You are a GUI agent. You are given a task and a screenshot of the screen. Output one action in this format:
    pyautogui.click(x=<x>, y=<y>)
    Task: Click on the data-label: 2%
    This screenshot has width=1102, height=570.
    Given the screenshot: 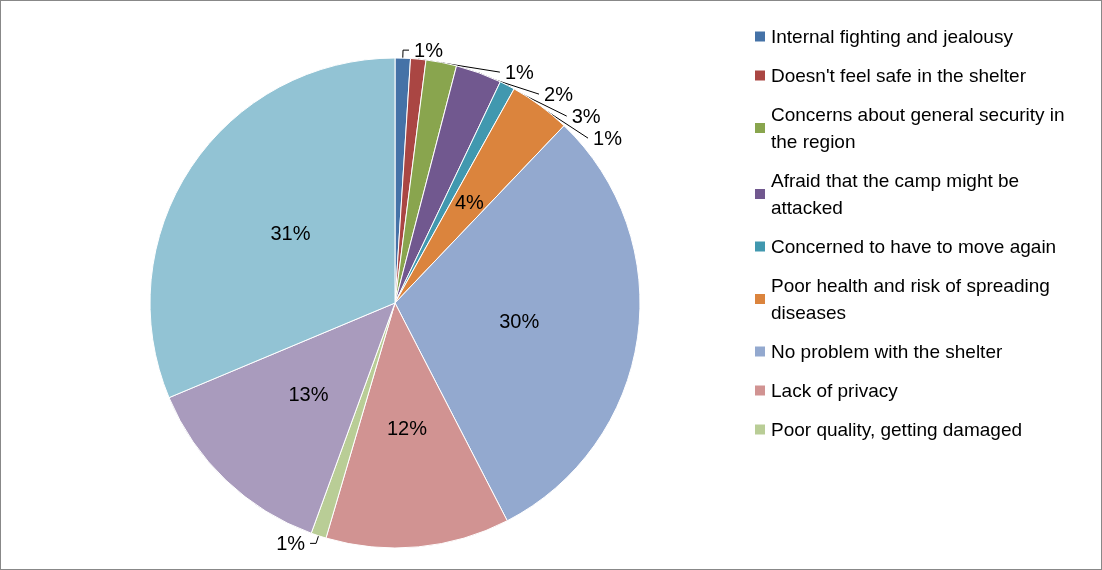 What is the action you would take?
    pyautogui.click(x=559, y=94)
    